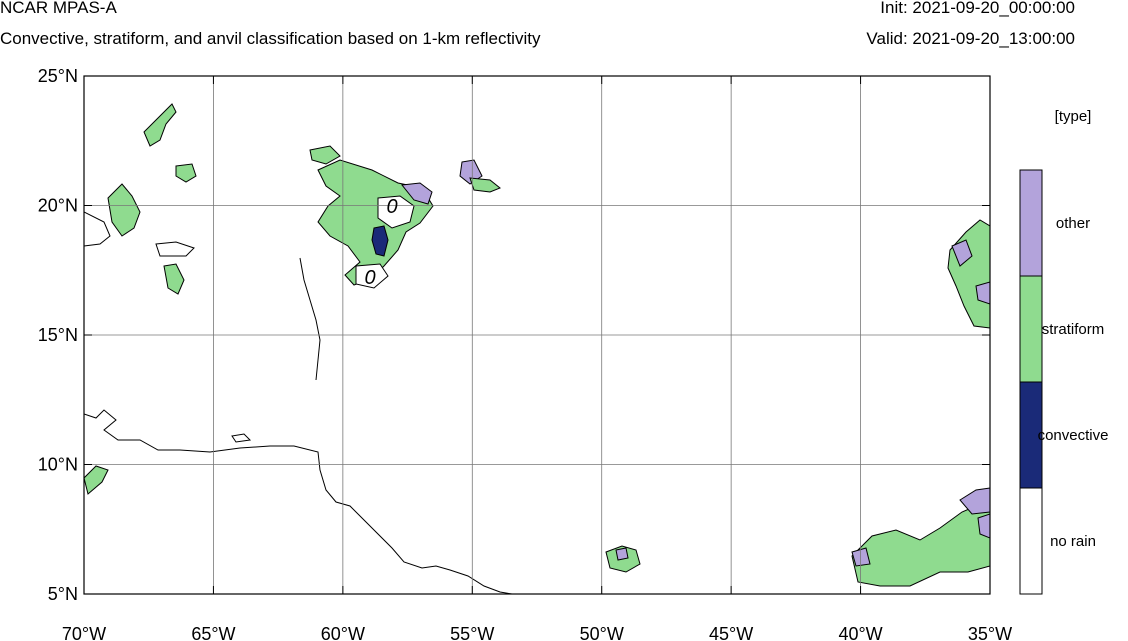 This screenshot has height=641, width=1128. What do you see at coordinates (380, 241) in the screenshot?
I see `precip-region-convective` at bounding box center [380, 241].